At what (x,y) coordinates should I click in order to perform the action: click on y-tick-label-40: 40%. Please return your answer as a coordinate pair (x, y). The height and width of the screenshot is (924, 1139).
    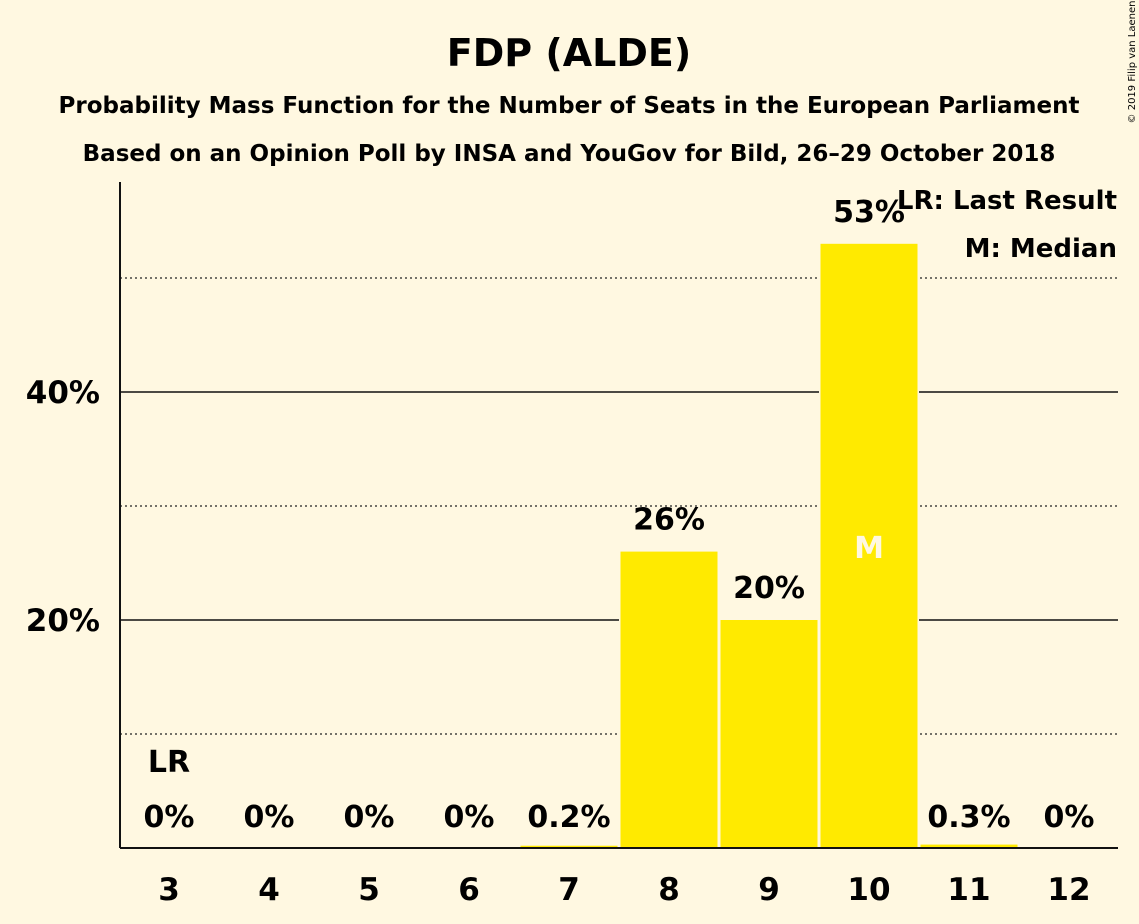
    Looking at the image, I should click on (63, 393).